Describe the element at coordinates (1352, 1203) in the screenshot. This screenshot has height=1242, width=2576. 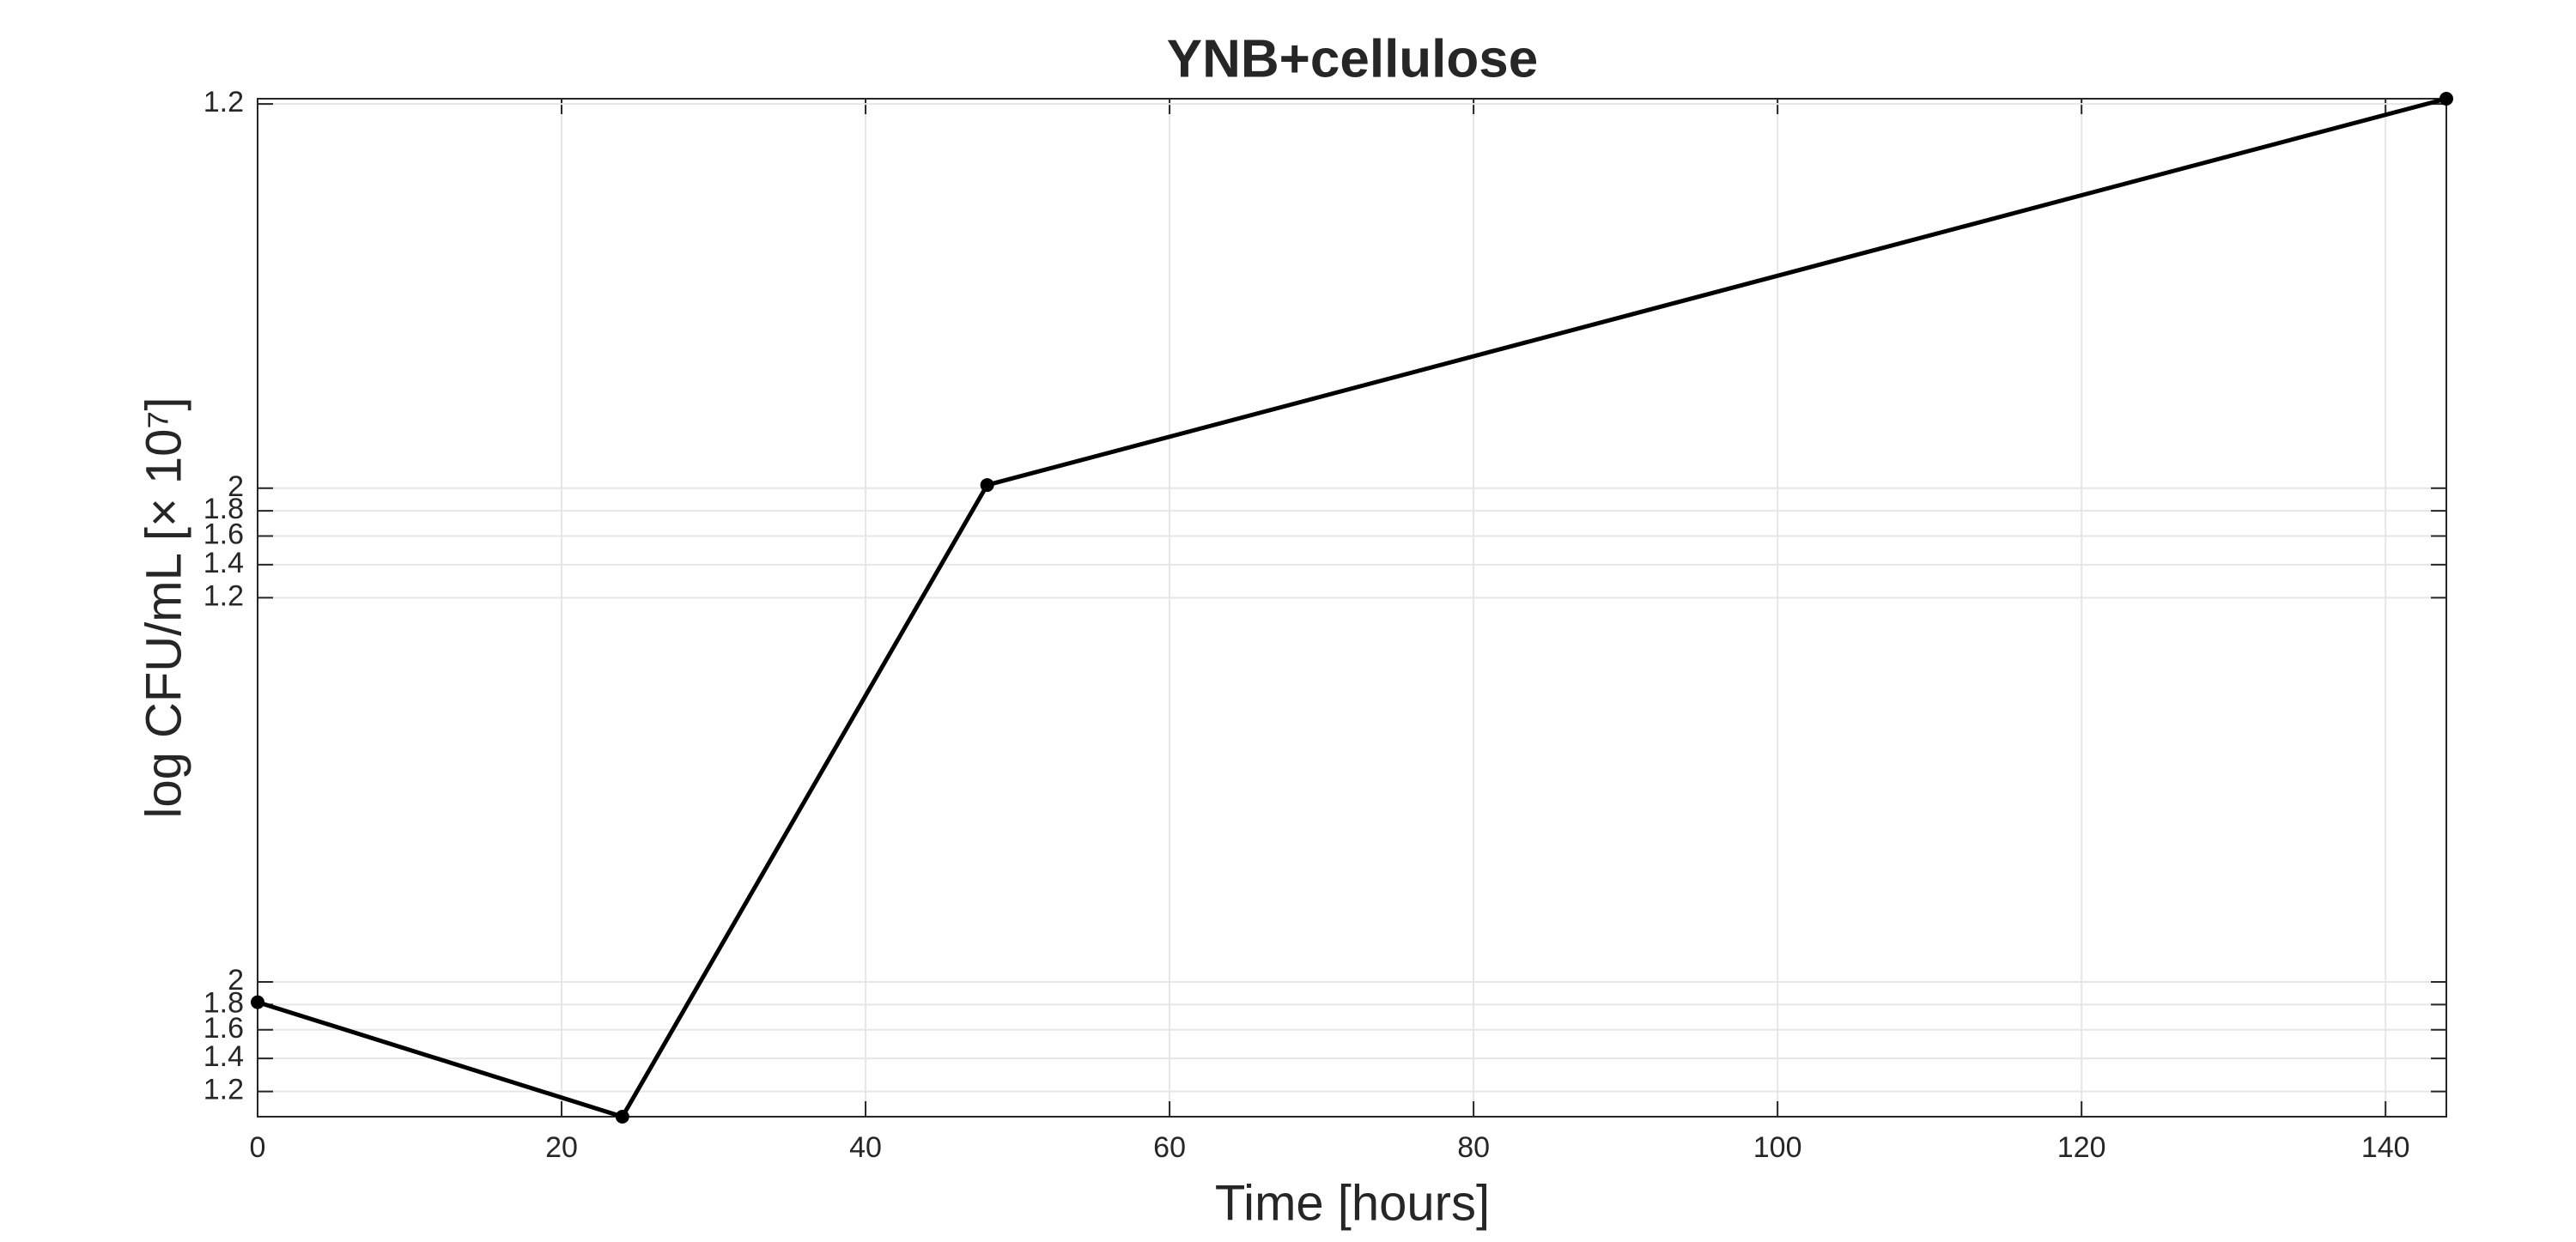
I see `x-axis-label: Time [hours]` at that location.